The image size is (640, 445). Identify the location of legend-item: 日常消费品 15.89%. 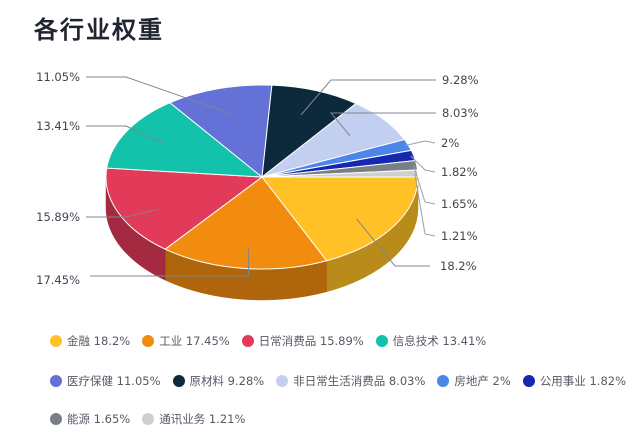
(302, 341).